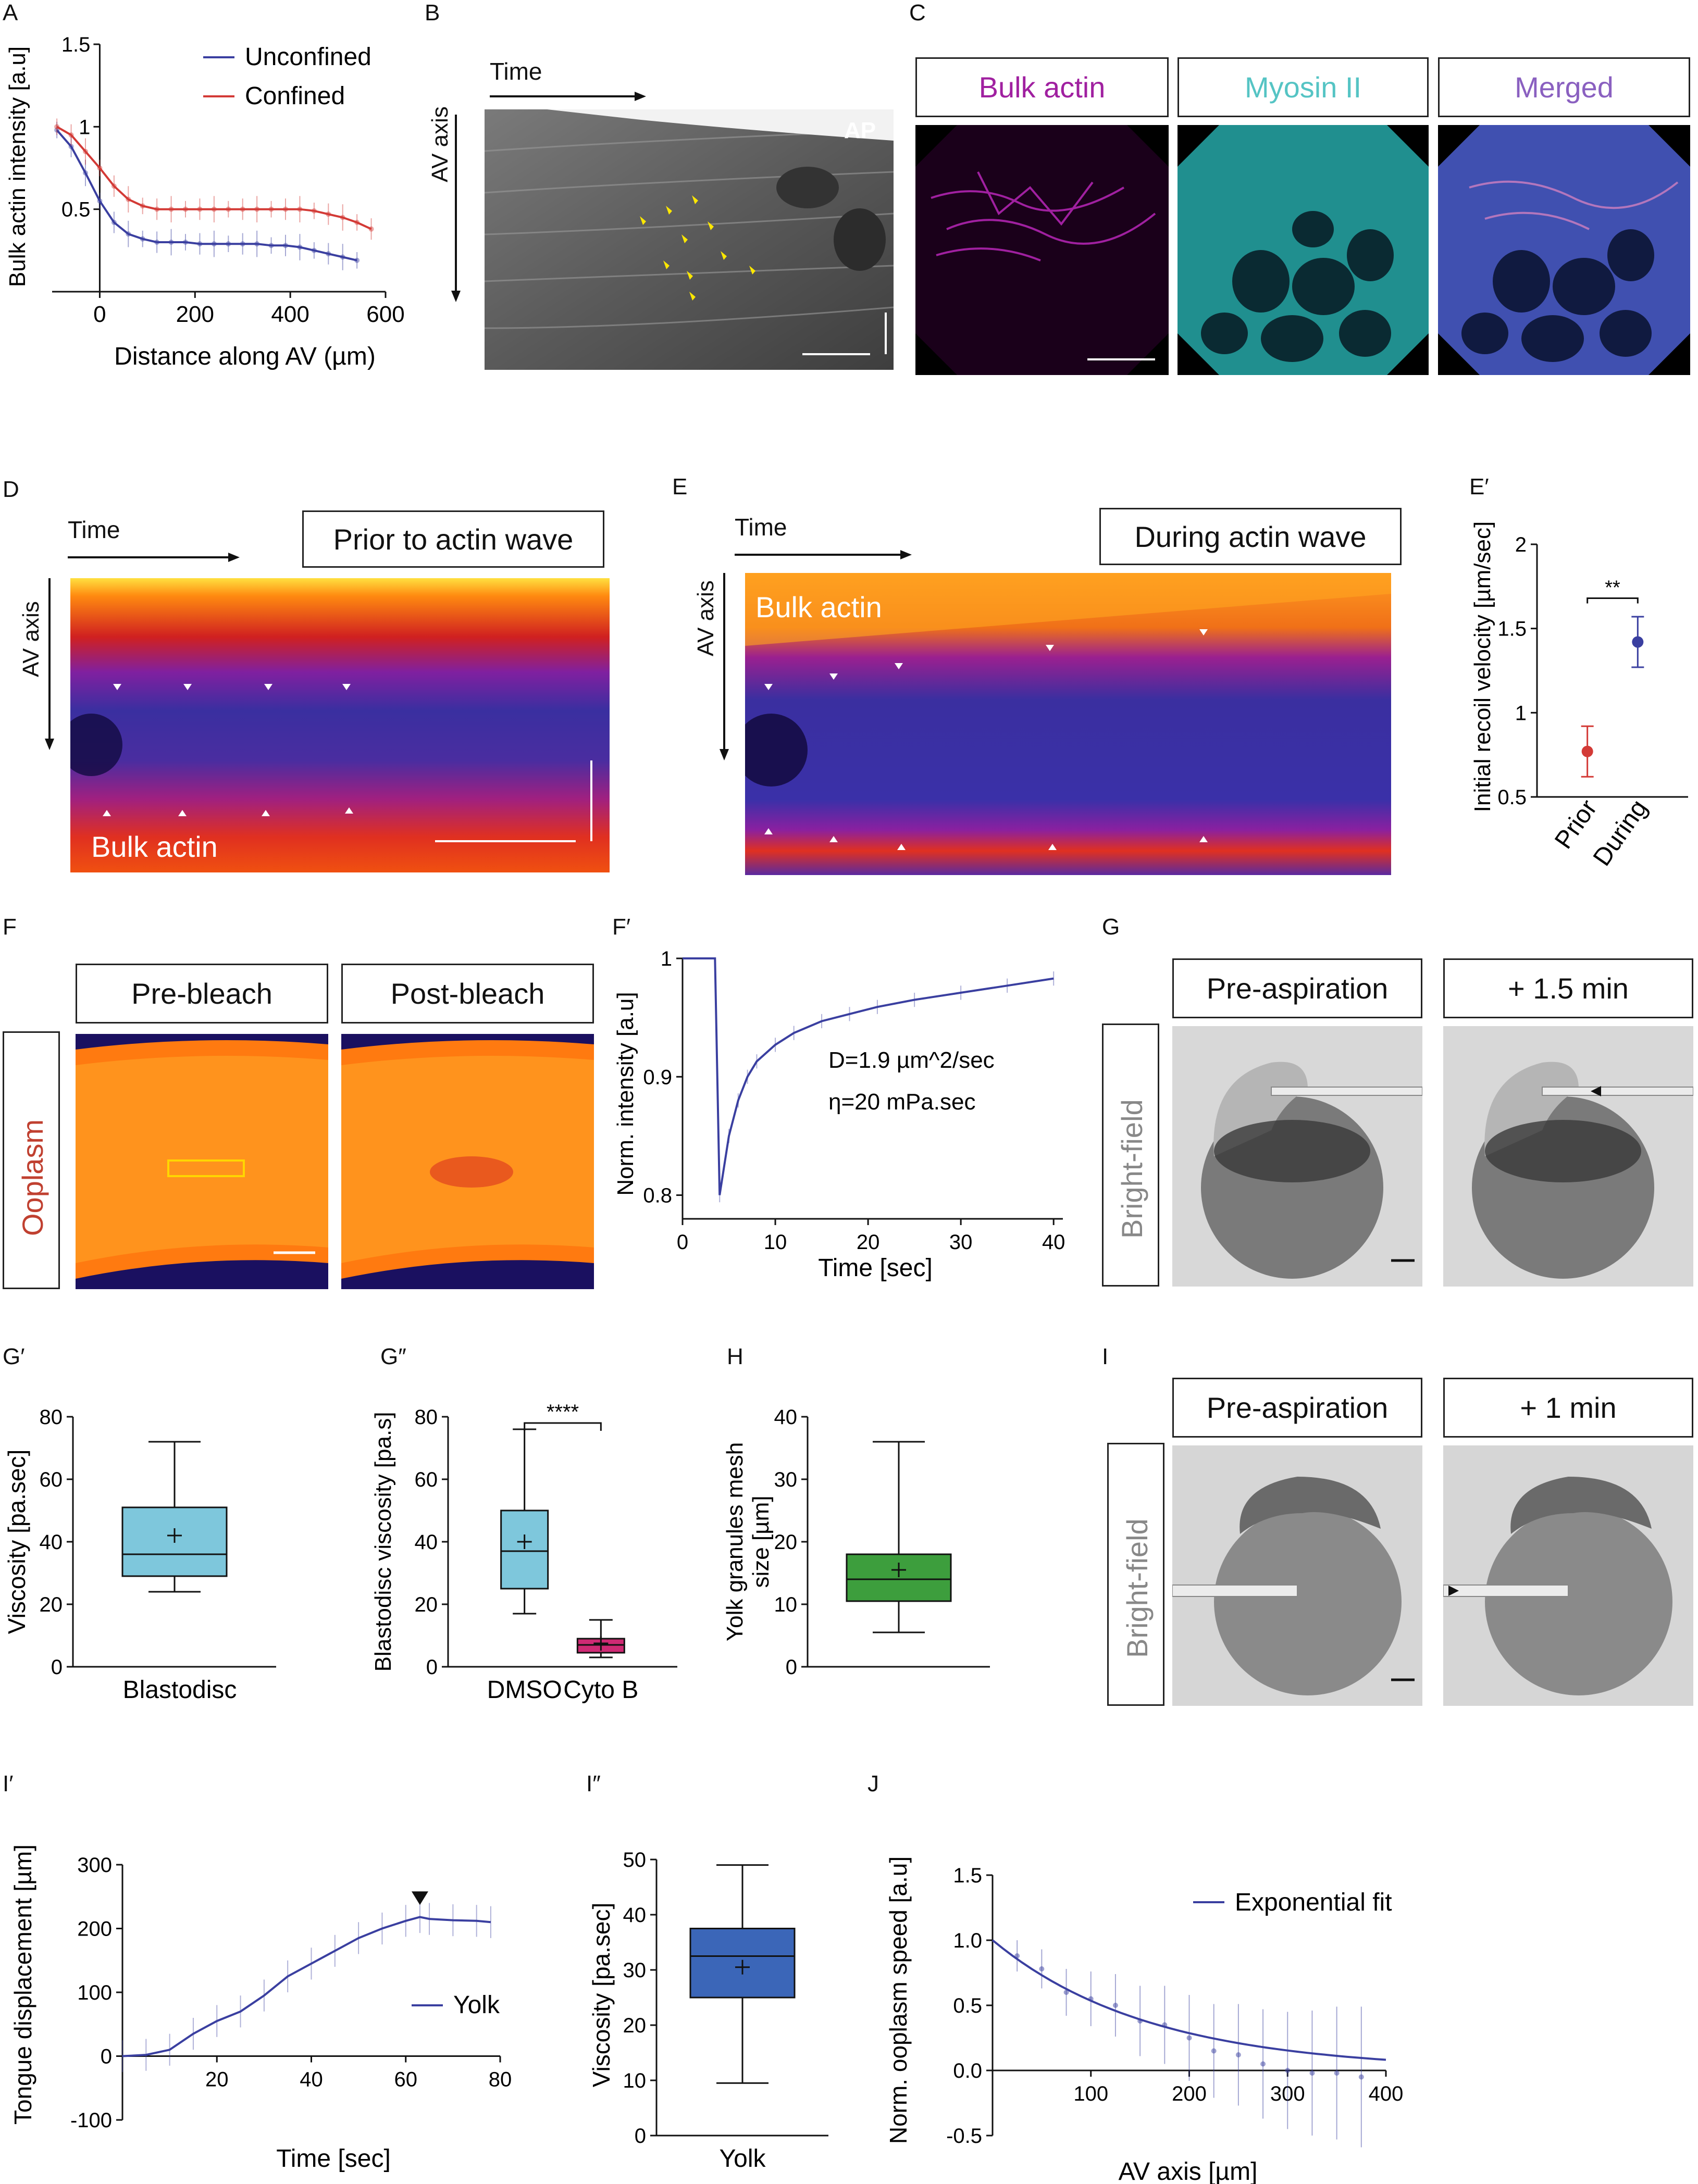 The width and height of the screenshot is (1698, 2184). I want to click on y-tick-label: 300, so click(94, 1866).